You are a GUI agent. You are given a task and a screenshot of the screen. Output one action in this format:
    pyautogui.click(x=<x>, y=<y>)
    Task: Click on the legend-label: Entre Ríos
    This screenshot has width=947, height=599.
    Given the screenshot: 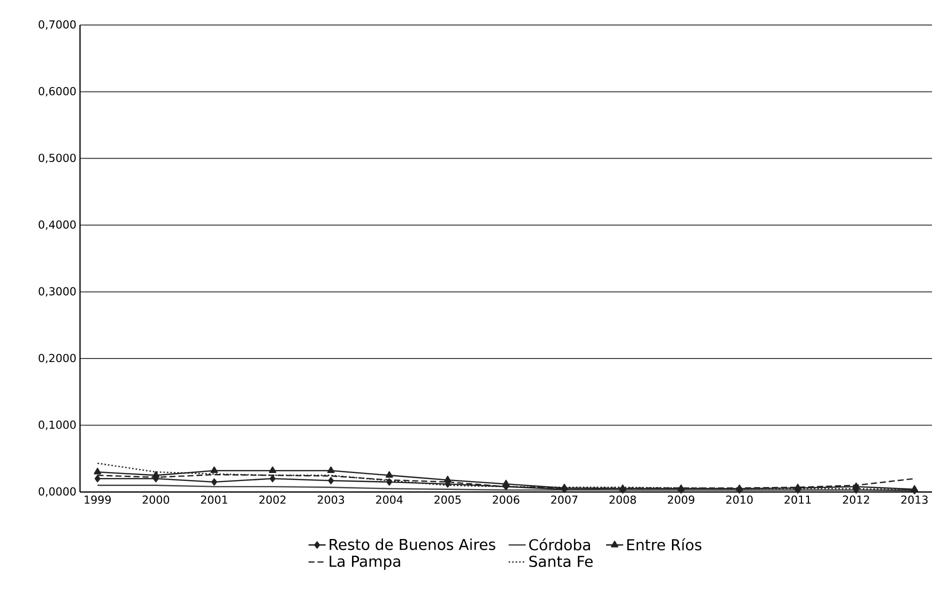 What is the action you would take?
    pyautogui.click(x=664, y=544)
    